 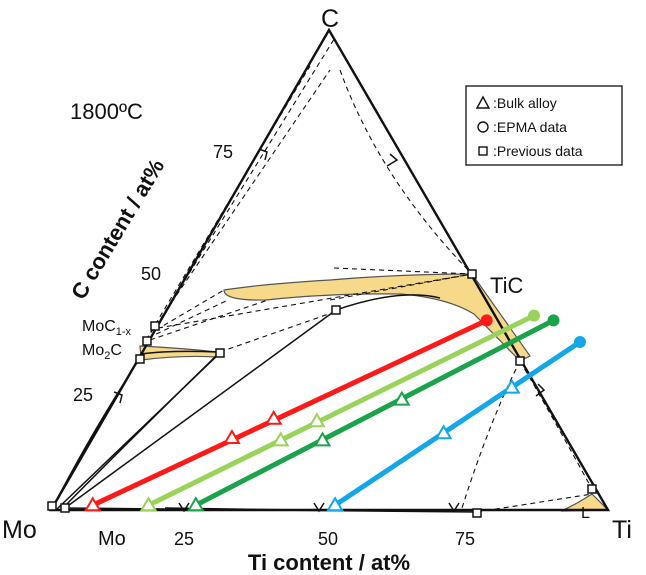 What do you see at coordinates (465, 539) in the screenshot?
I see `ti-tick-75: 75` at bounding box center [465, 539].